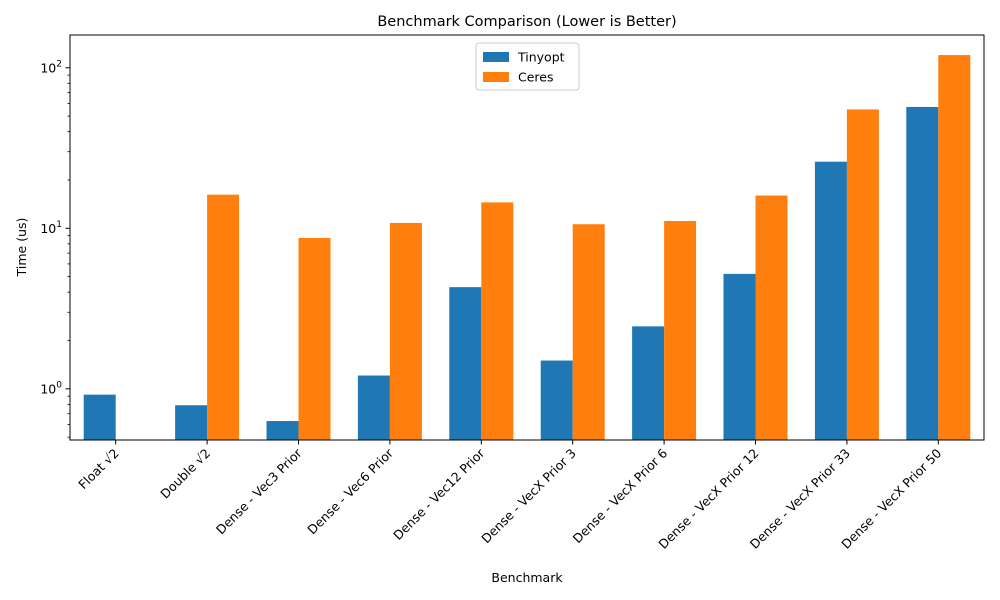 The width and height of the screenshot is (1000, 600). I want to click on legend-label-tinyopt: Tinyopt, so click(541, 57).